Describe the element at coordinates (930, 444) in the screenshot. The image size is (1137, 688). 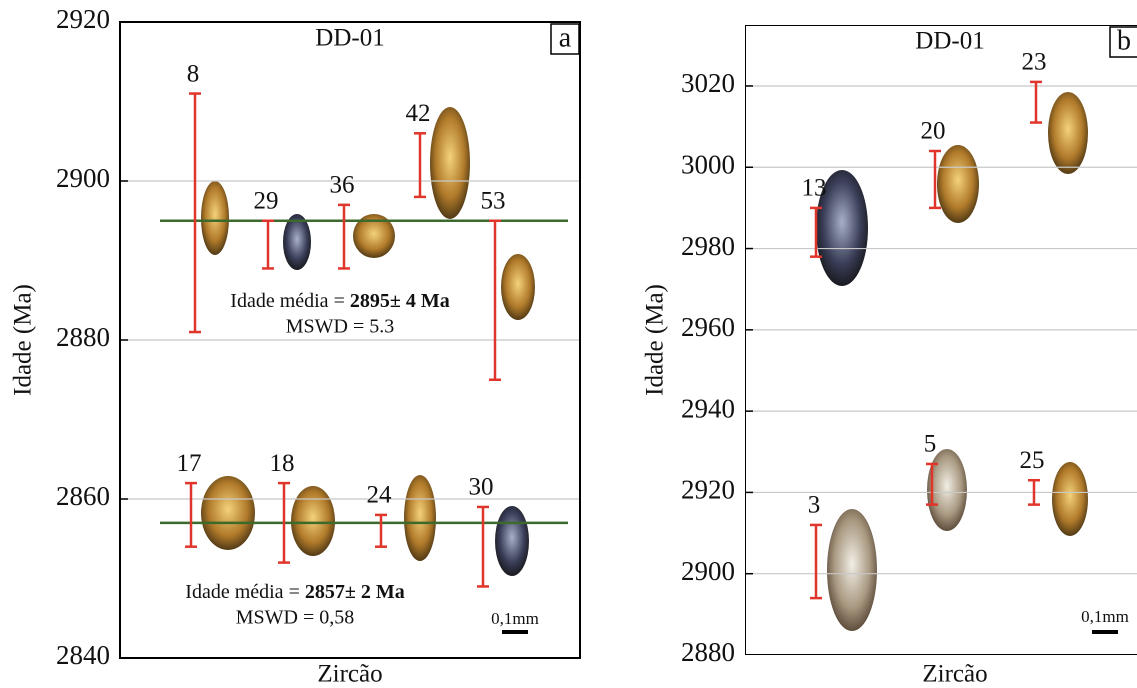
I see `grain-label: 5` at that location.